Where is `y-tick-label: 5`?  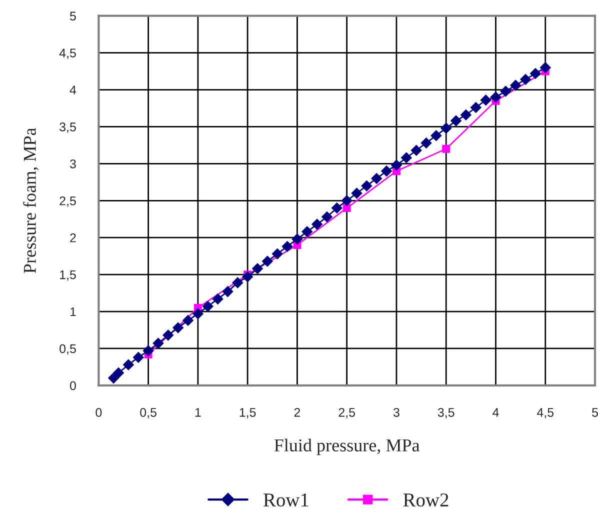 y-tick-label: 5 is located at coordinates (73, 16).